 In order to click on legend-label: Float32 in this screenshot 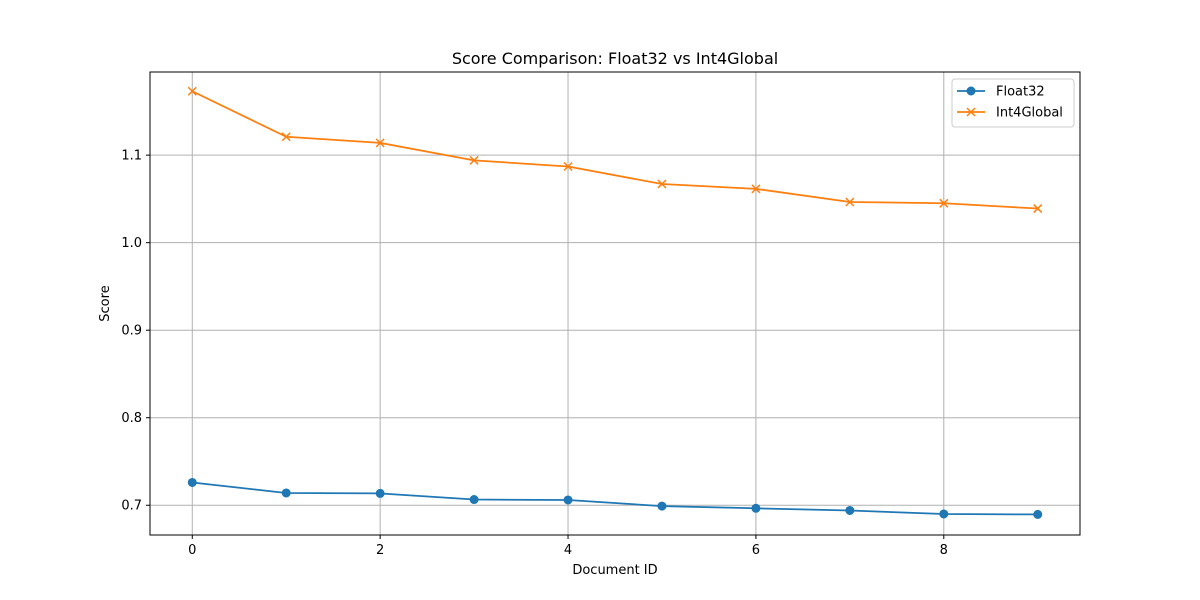, I will do `click(1020, 92)`.